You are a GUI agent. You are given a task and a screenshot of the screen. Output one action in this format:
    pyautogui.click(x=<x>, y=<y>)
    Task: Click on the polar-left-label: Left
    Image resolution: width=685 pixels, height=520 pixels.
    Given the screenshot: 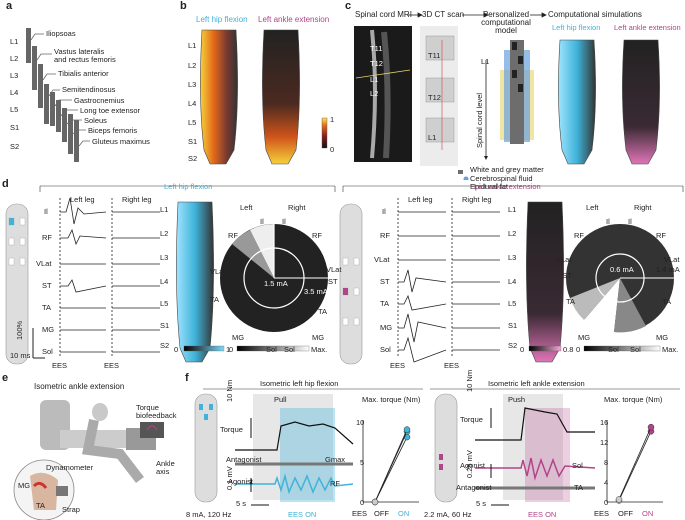 What is the action you would take?
    pyautogui.click(x=246, y=207)
    